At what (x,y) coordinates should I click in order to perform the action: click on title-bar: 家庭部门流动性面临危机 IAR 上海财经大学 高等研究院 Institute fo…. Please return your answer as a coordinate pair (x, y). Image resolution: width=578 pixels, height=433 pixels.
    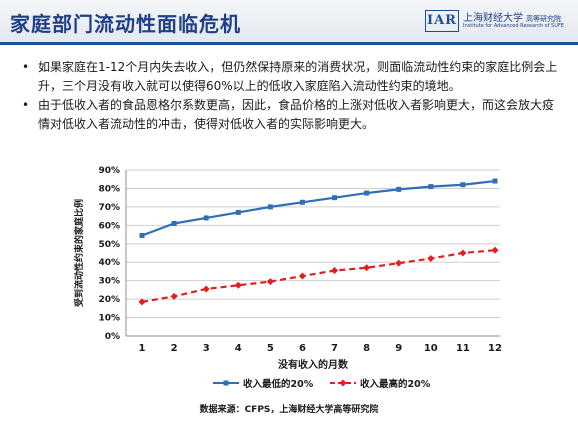
    Looking at the image, I should click on (289, 22).